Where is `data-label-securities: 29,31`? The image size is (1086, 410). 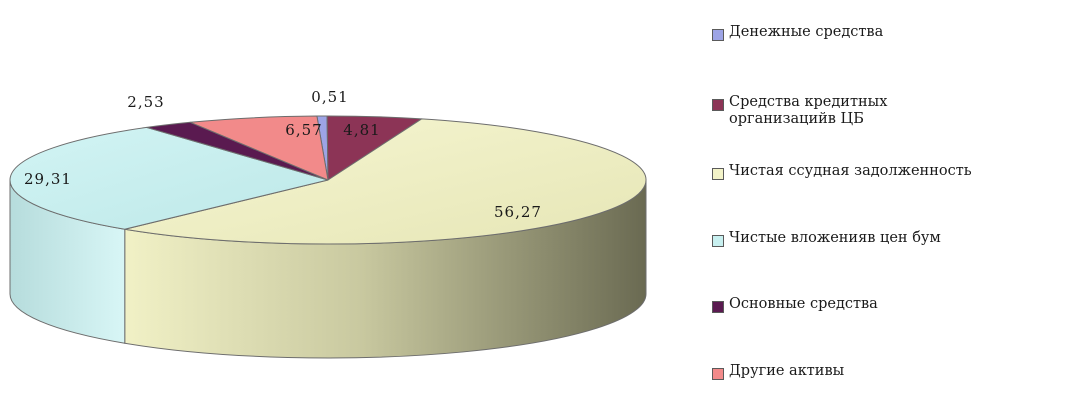
data-label-securities: 29,31 is located at coordinates (48, 179).